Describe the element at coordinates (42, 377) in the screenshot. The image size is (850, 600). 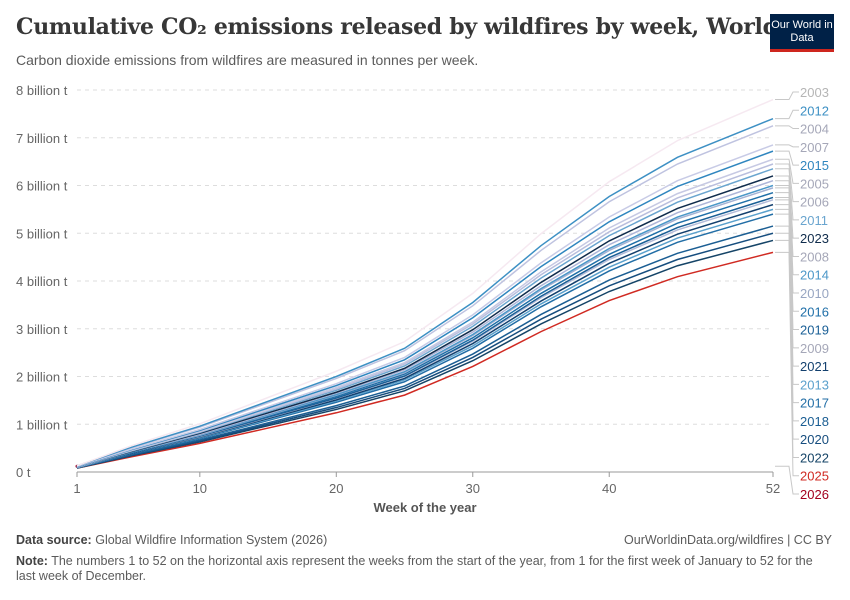
I see `y-tick-label: 2 billion t` at that location.